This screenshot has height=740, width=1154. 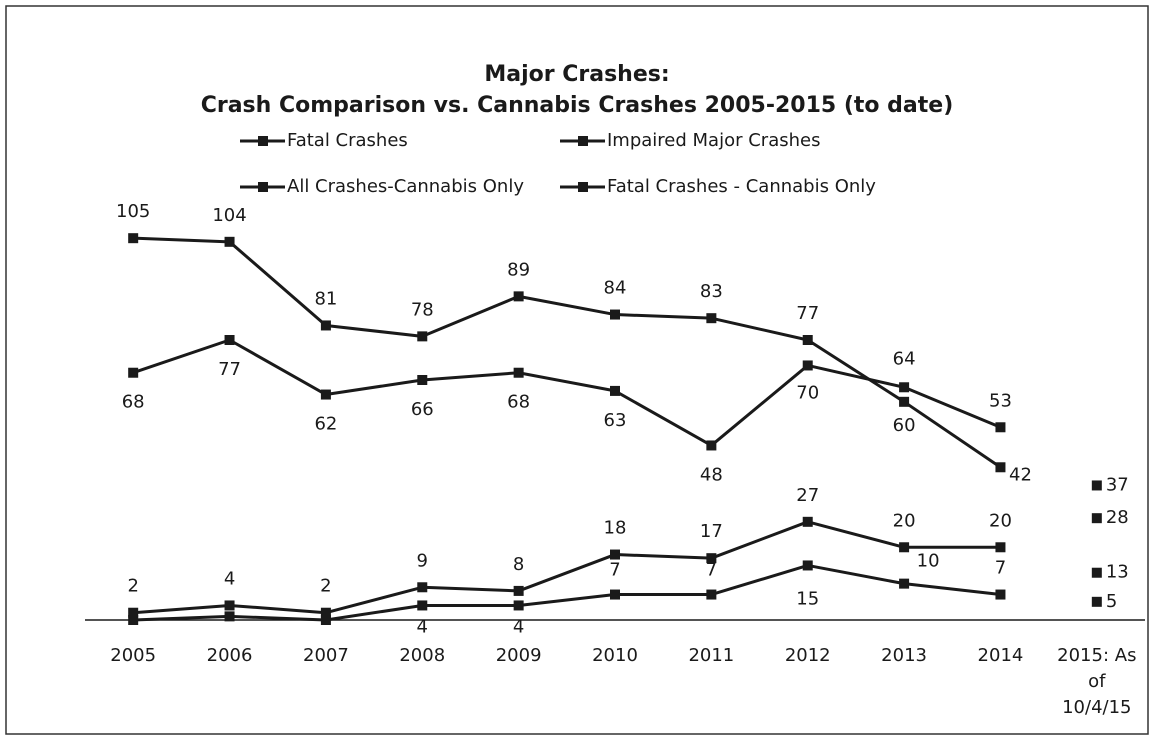 I want to click on data-label: 18, so click(x=615, y=528).